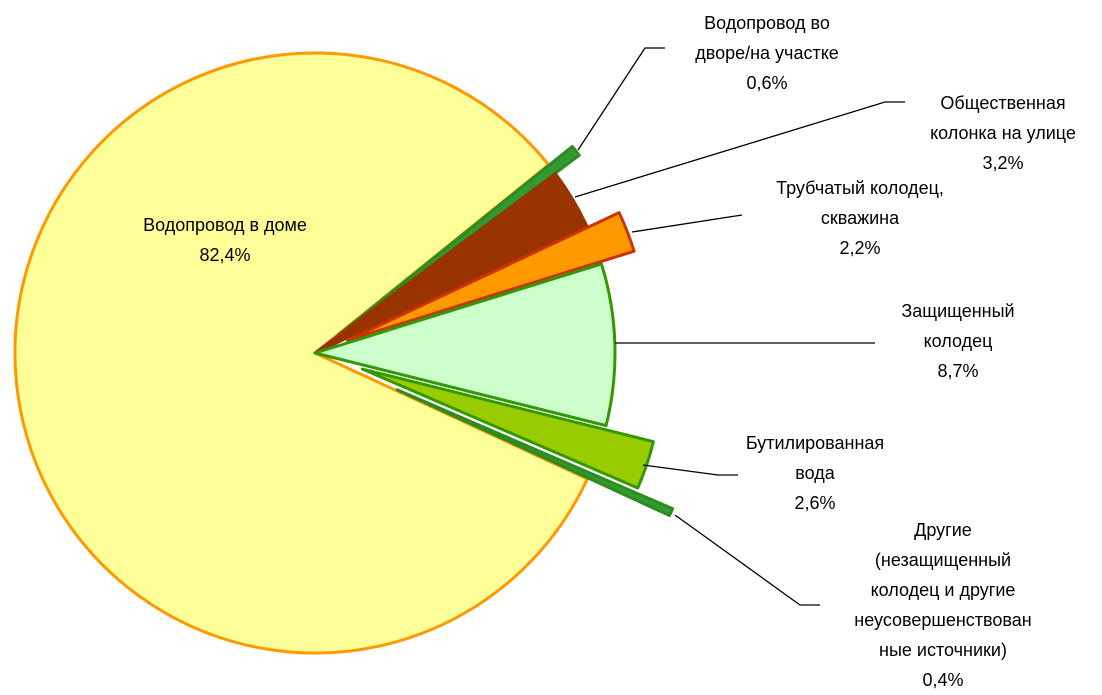 This screenshot has width=1102, height=695. What do you see at coordinates (767, 83) in the screenshot?
I see `value-label: 0,6%` at bounding box center [767, 83].